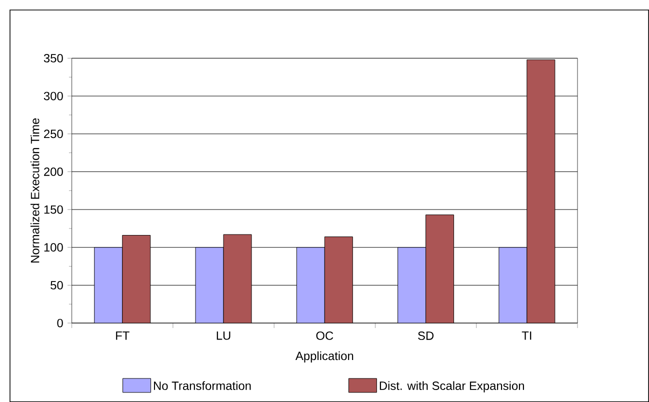 This screenshot has width=649, height=402. What do you see at coordinates (452, 386) in the screenshot?
I see `legend-label: Dist. with Scalar Expansion` at bounding box center [452, 386].